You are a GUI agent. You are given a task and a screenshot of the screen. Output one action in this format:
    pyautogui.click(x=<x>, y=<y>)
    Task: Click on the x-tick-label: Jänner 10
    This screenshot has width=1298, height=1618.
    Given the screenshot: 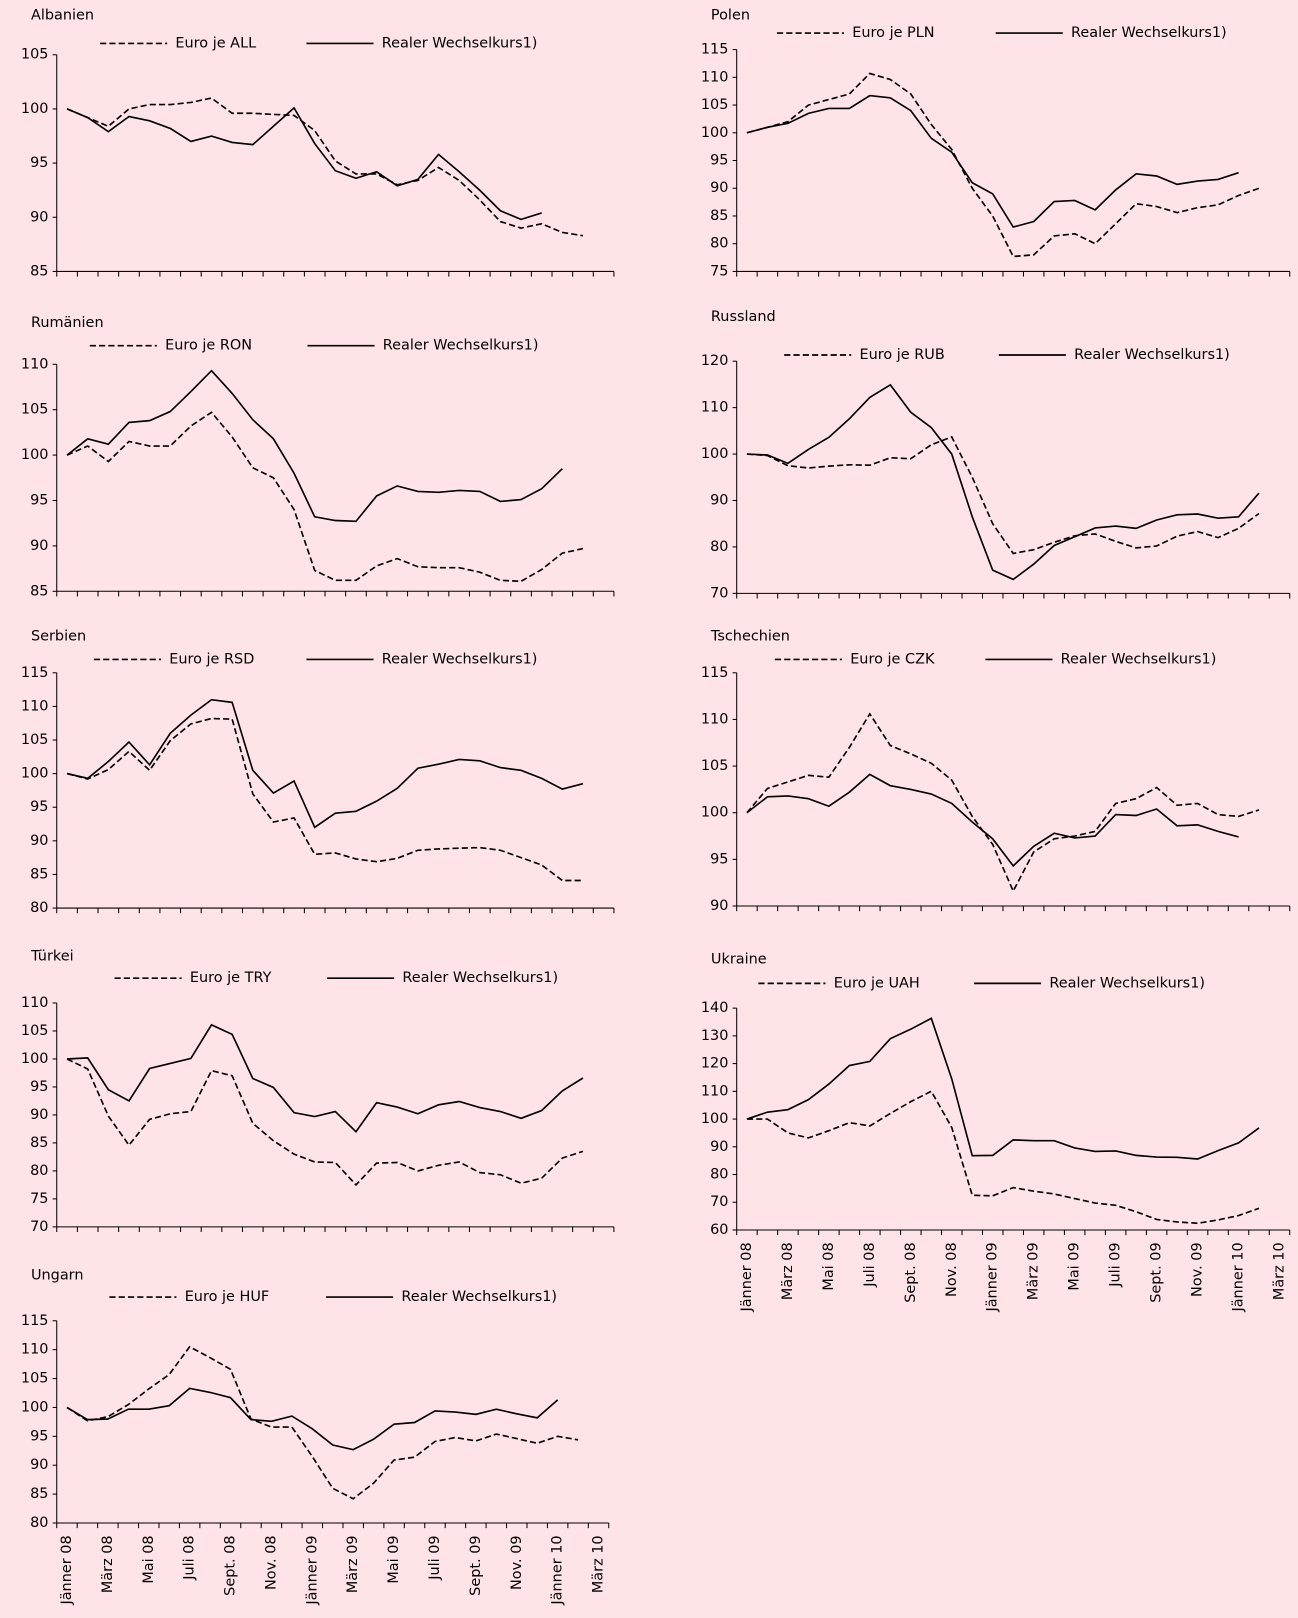 What is the action you would take?
    pyautogui.click(x=1239, y=1277)
    